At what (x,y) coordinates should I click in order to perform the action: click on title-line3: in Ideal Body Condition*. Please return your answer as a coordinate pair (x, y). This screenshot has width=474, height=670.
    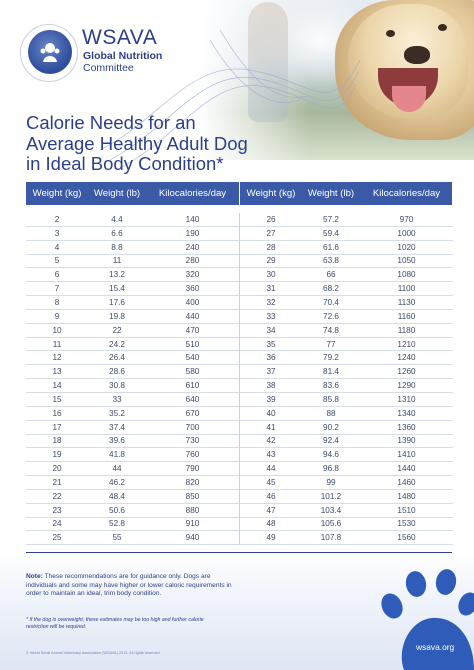
    Looking at the image, I should click on (125, 163).